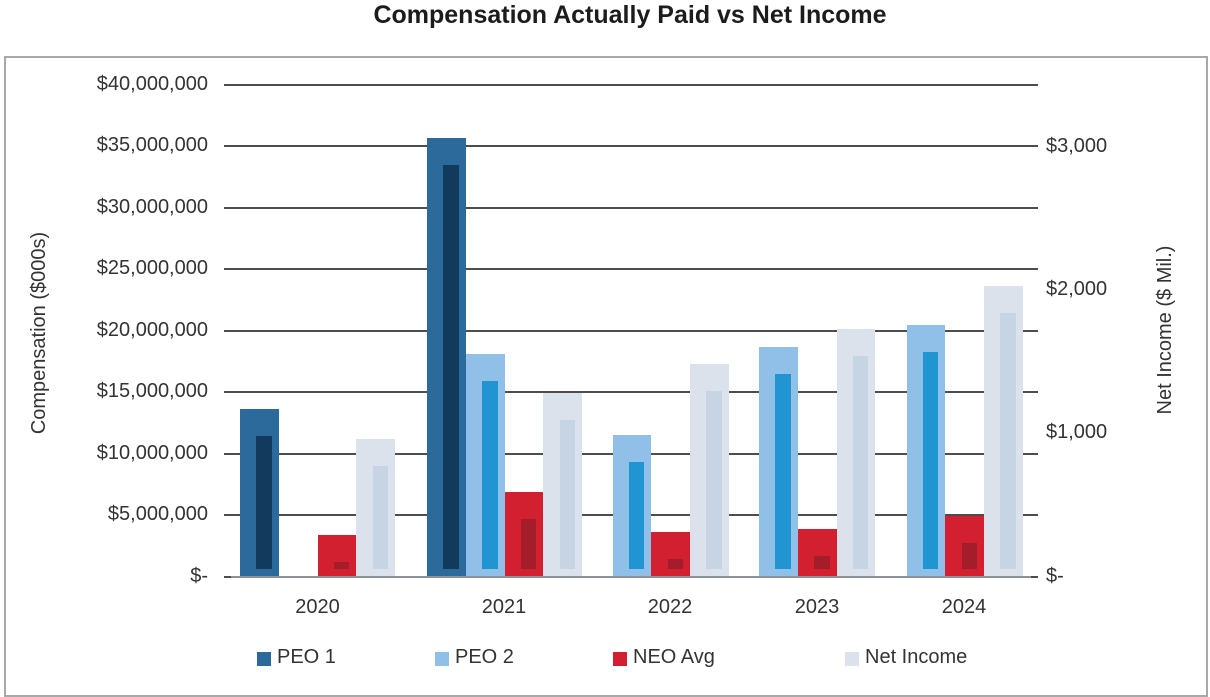 The height and width of the screenshot is (697, 1210). Describe the element at coordinates (152, 145) in the screenshot. I see `y-axis-tick-label: $35,000,000` at that location.